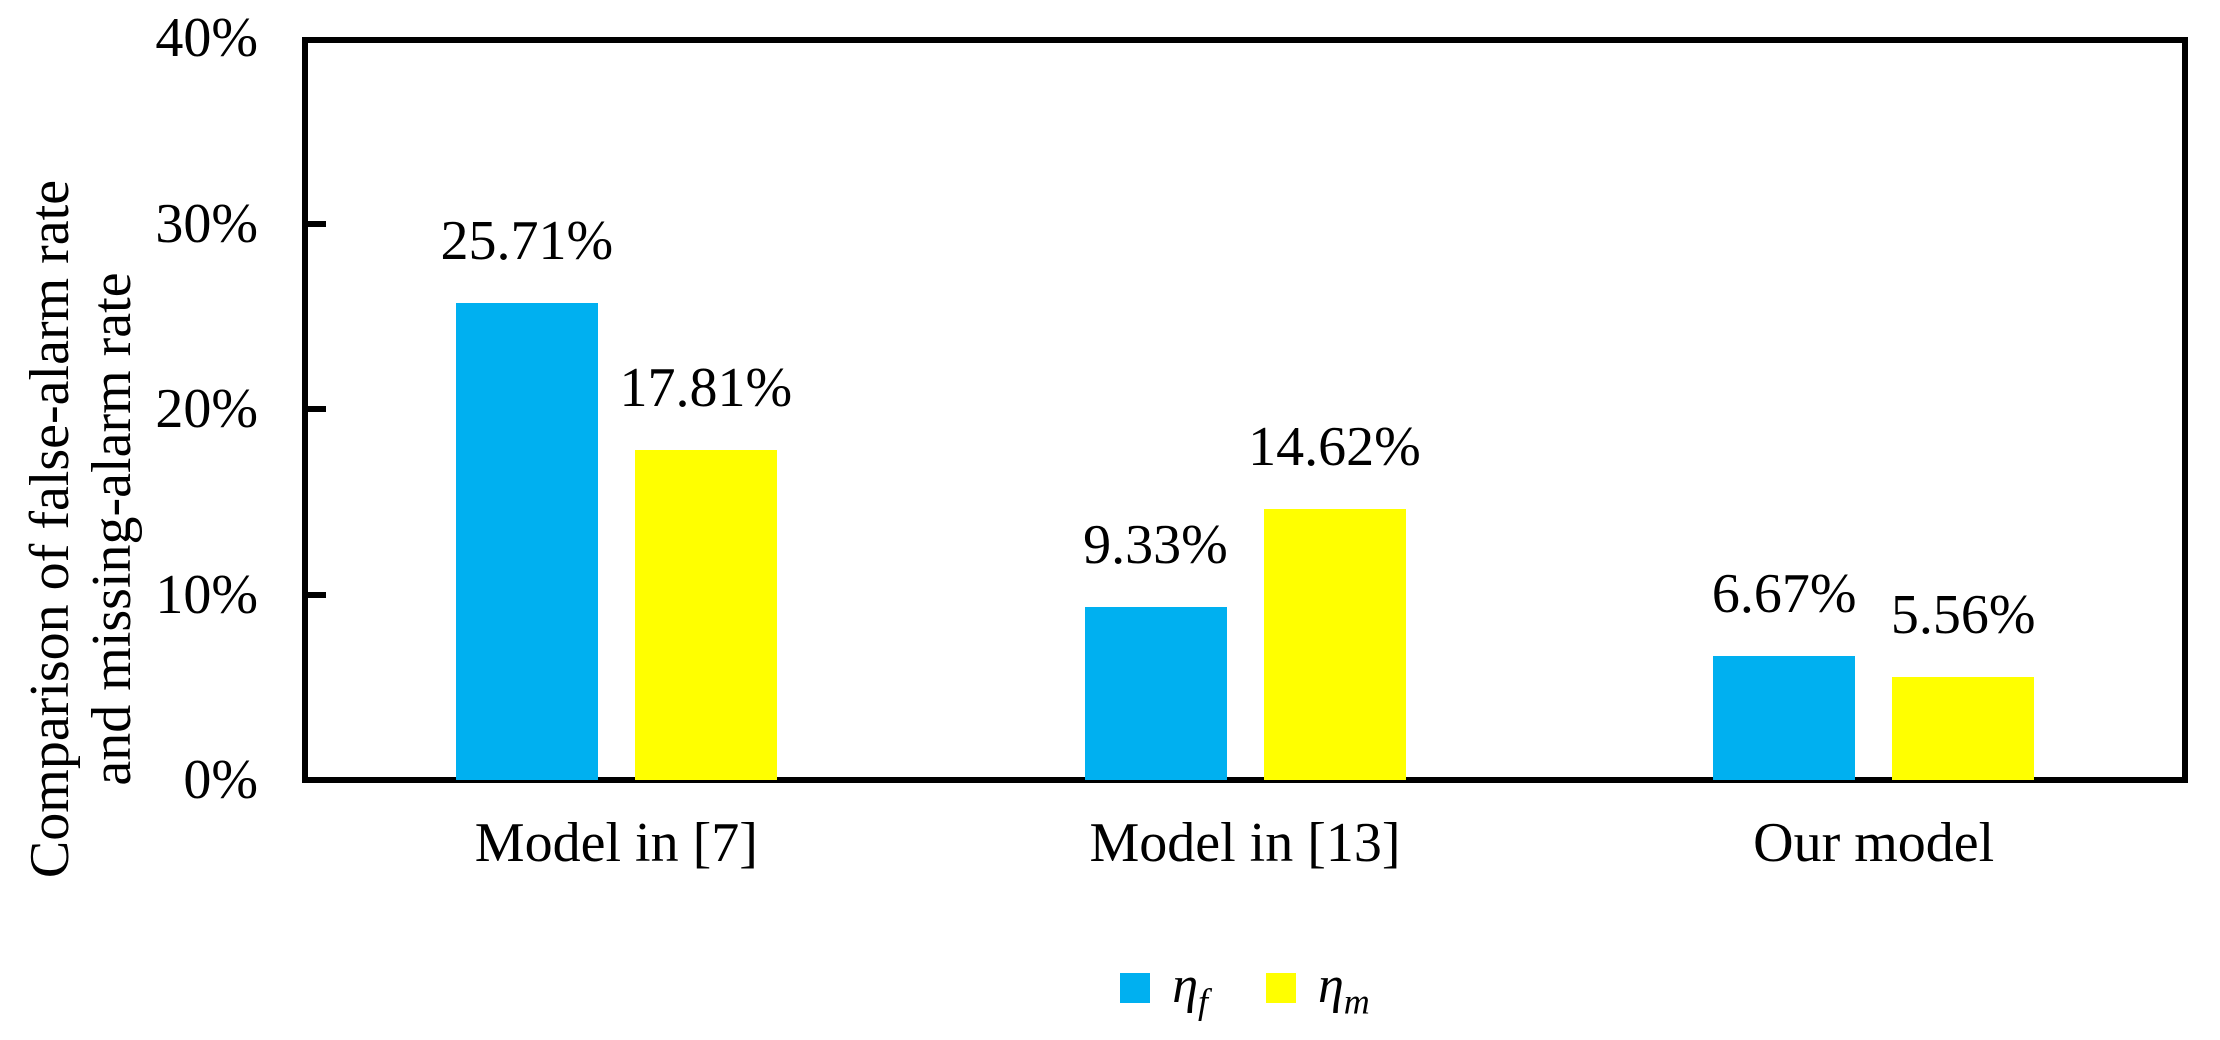  What do you see at coordinates (1784, 594) in the screenshot?
I see `bar-value-label: 6.67%` at bounding box center [1784, 594].